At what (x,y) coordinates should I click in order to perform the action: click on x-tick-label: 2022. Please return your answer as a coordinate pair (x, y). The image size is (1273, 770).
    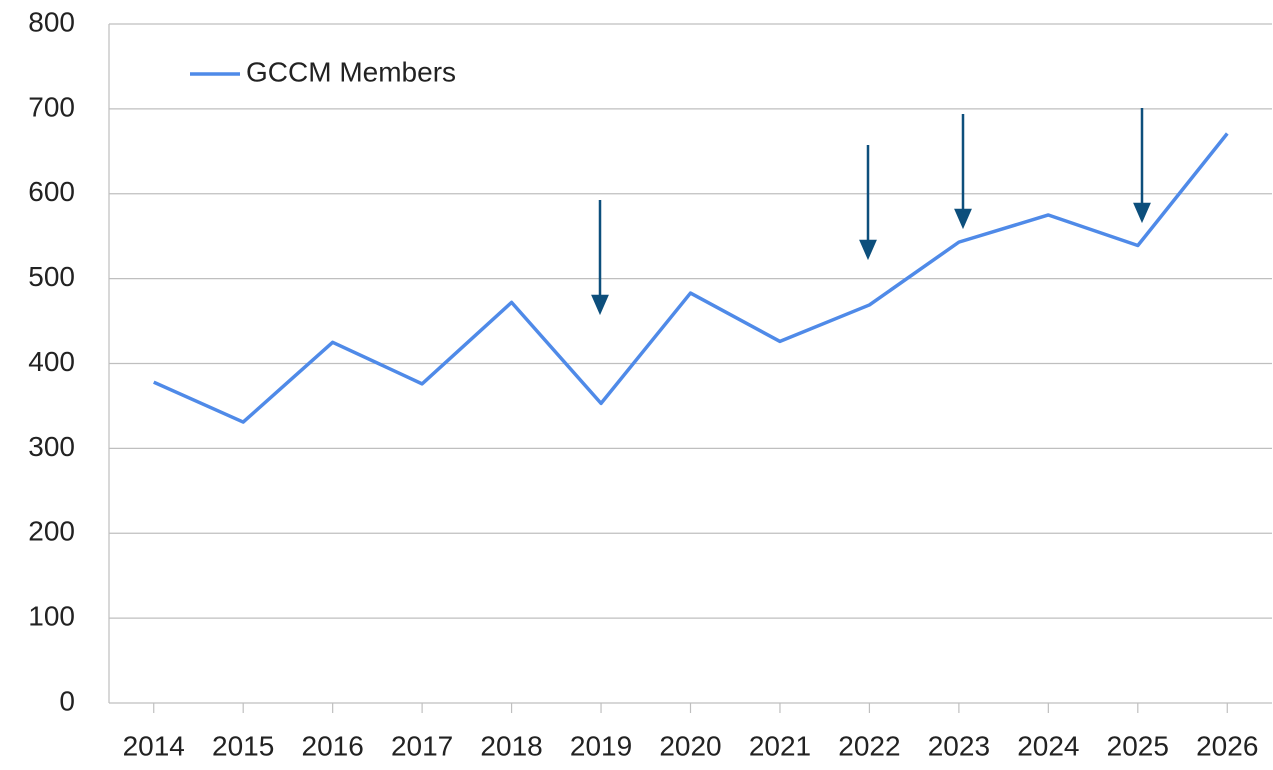
    Looking at the image, I should click on (869, 745).